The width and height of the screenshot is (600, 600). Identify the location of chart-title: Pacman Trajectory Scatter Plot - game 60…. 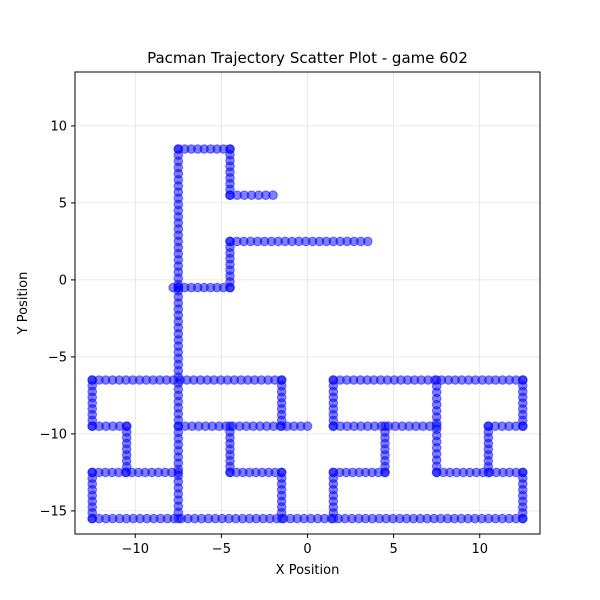
(307, 58).